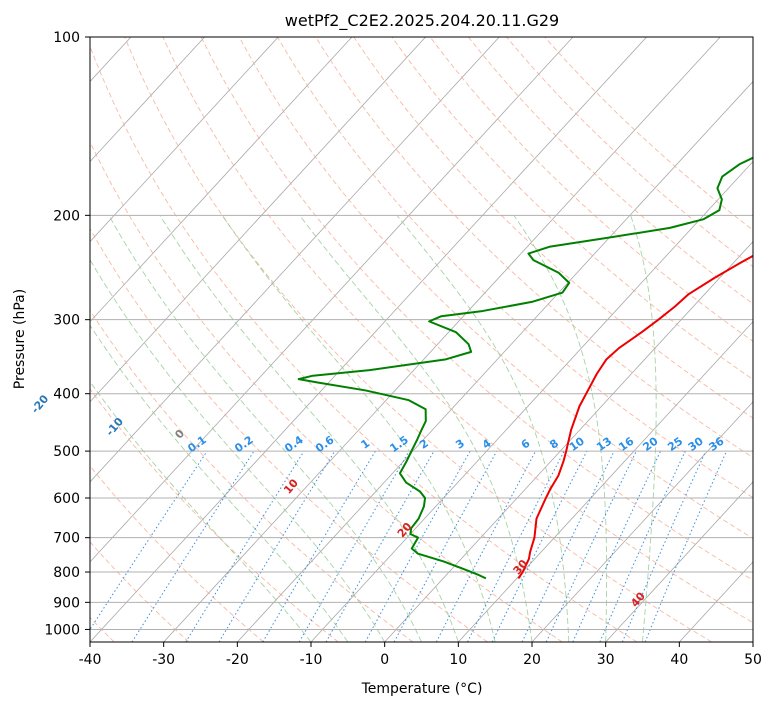 This screenshot has height=708, width=775. What do you see at coordinates (67, 334) in the screenshot?
I see `y-axis: 100 200 300 400 500 600 700 800 900 1000` at bounding box center [67, 334].